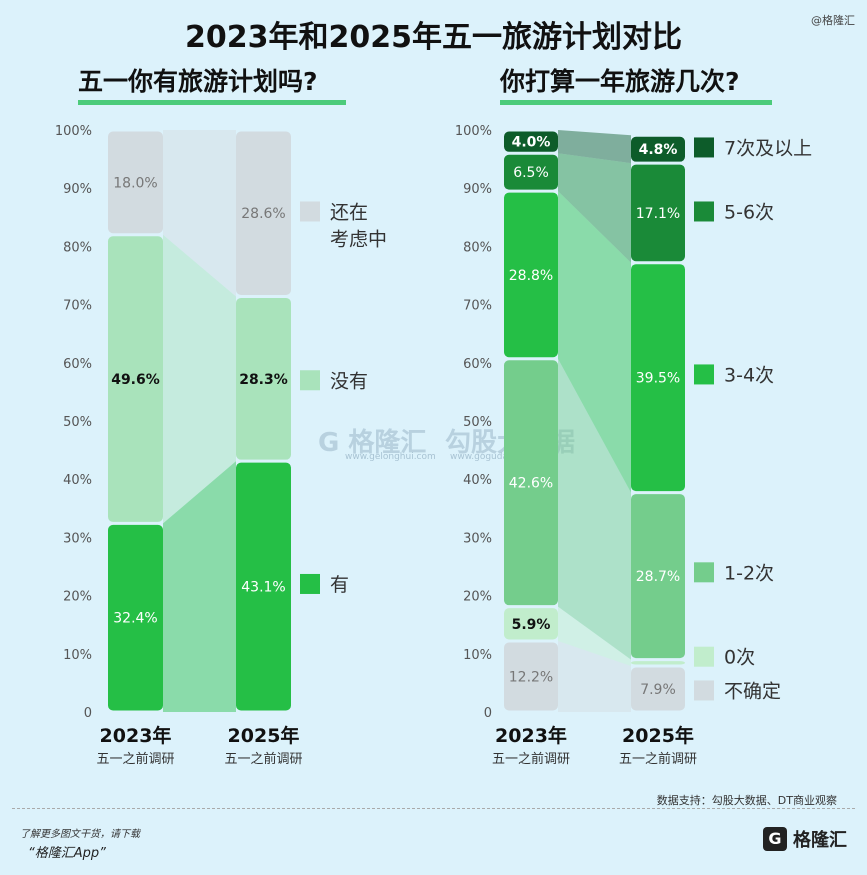 The image size is (867, 875). I want to click on data-label: 5.9%, so click(531, 625).